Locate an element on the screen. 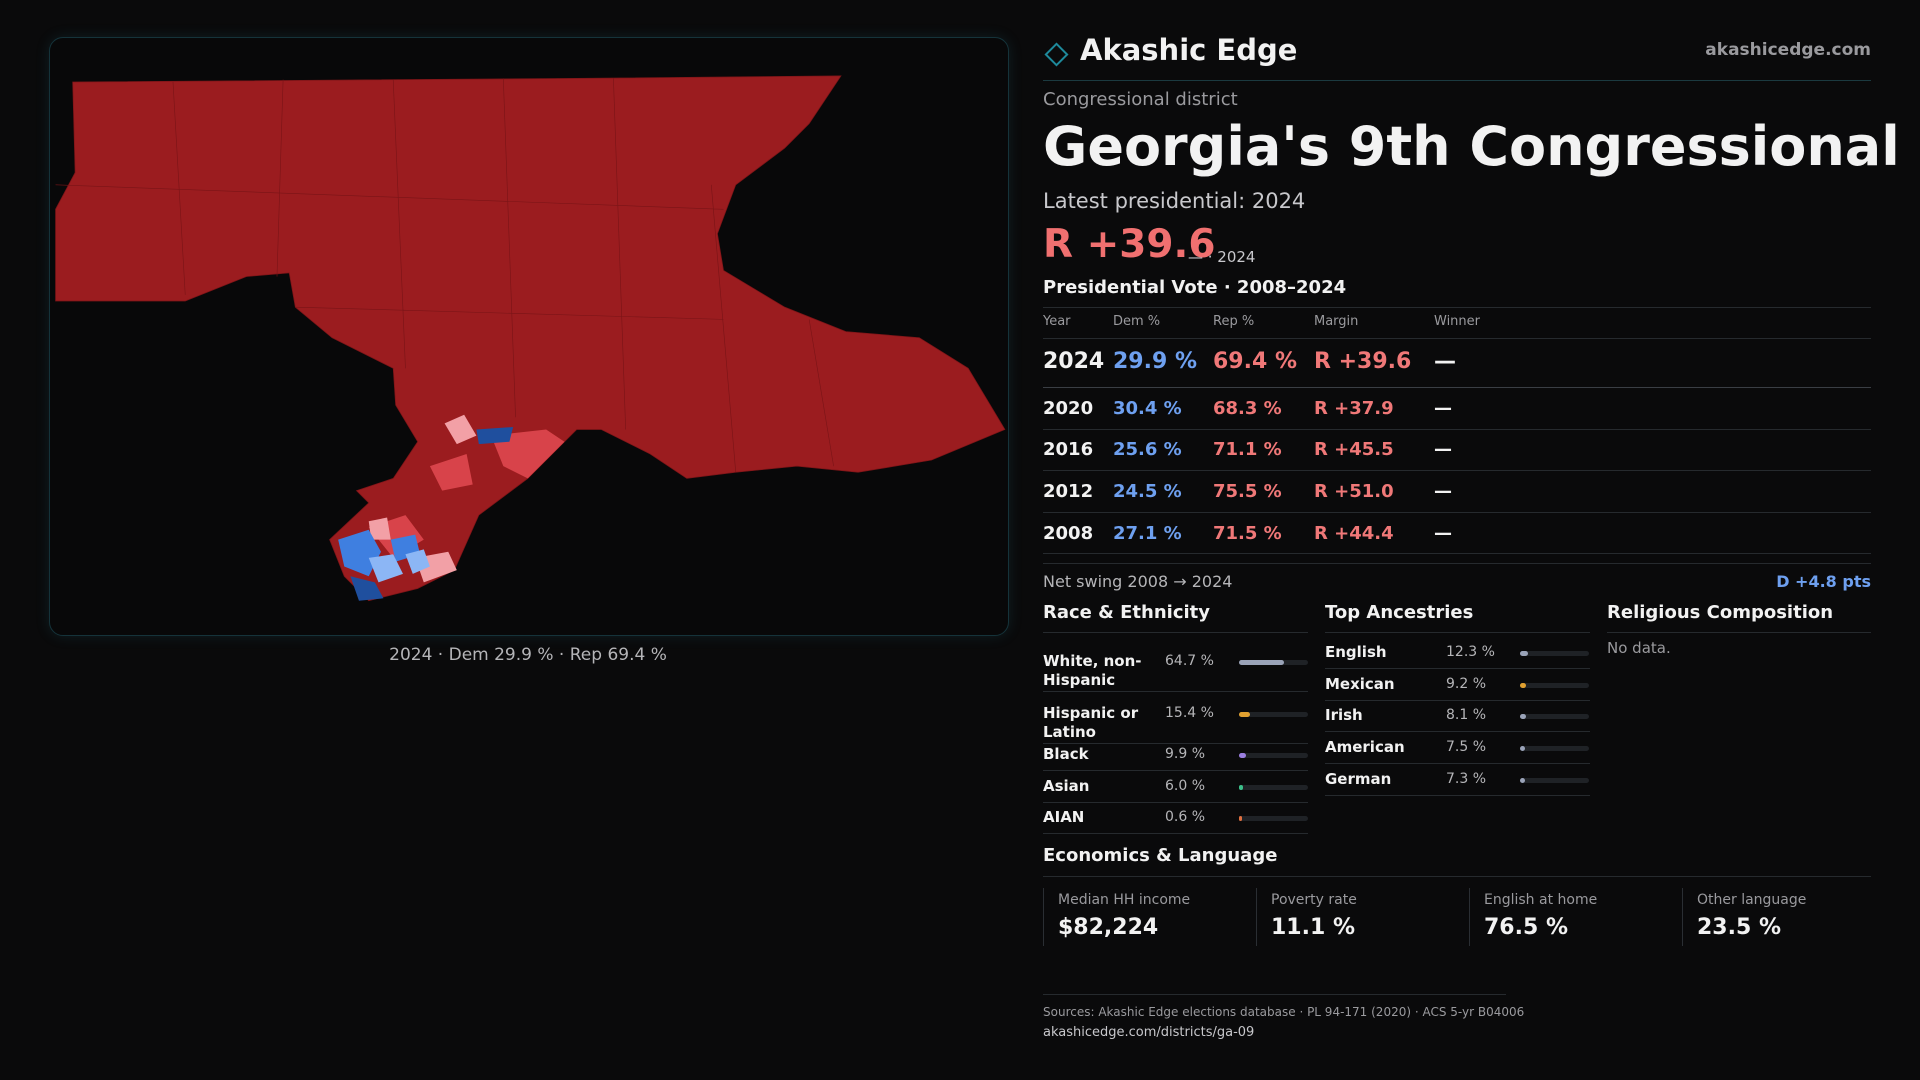 The width and height of the screenshot is (1920, 1080). item-name: American is located at coordinates (1365, 747).